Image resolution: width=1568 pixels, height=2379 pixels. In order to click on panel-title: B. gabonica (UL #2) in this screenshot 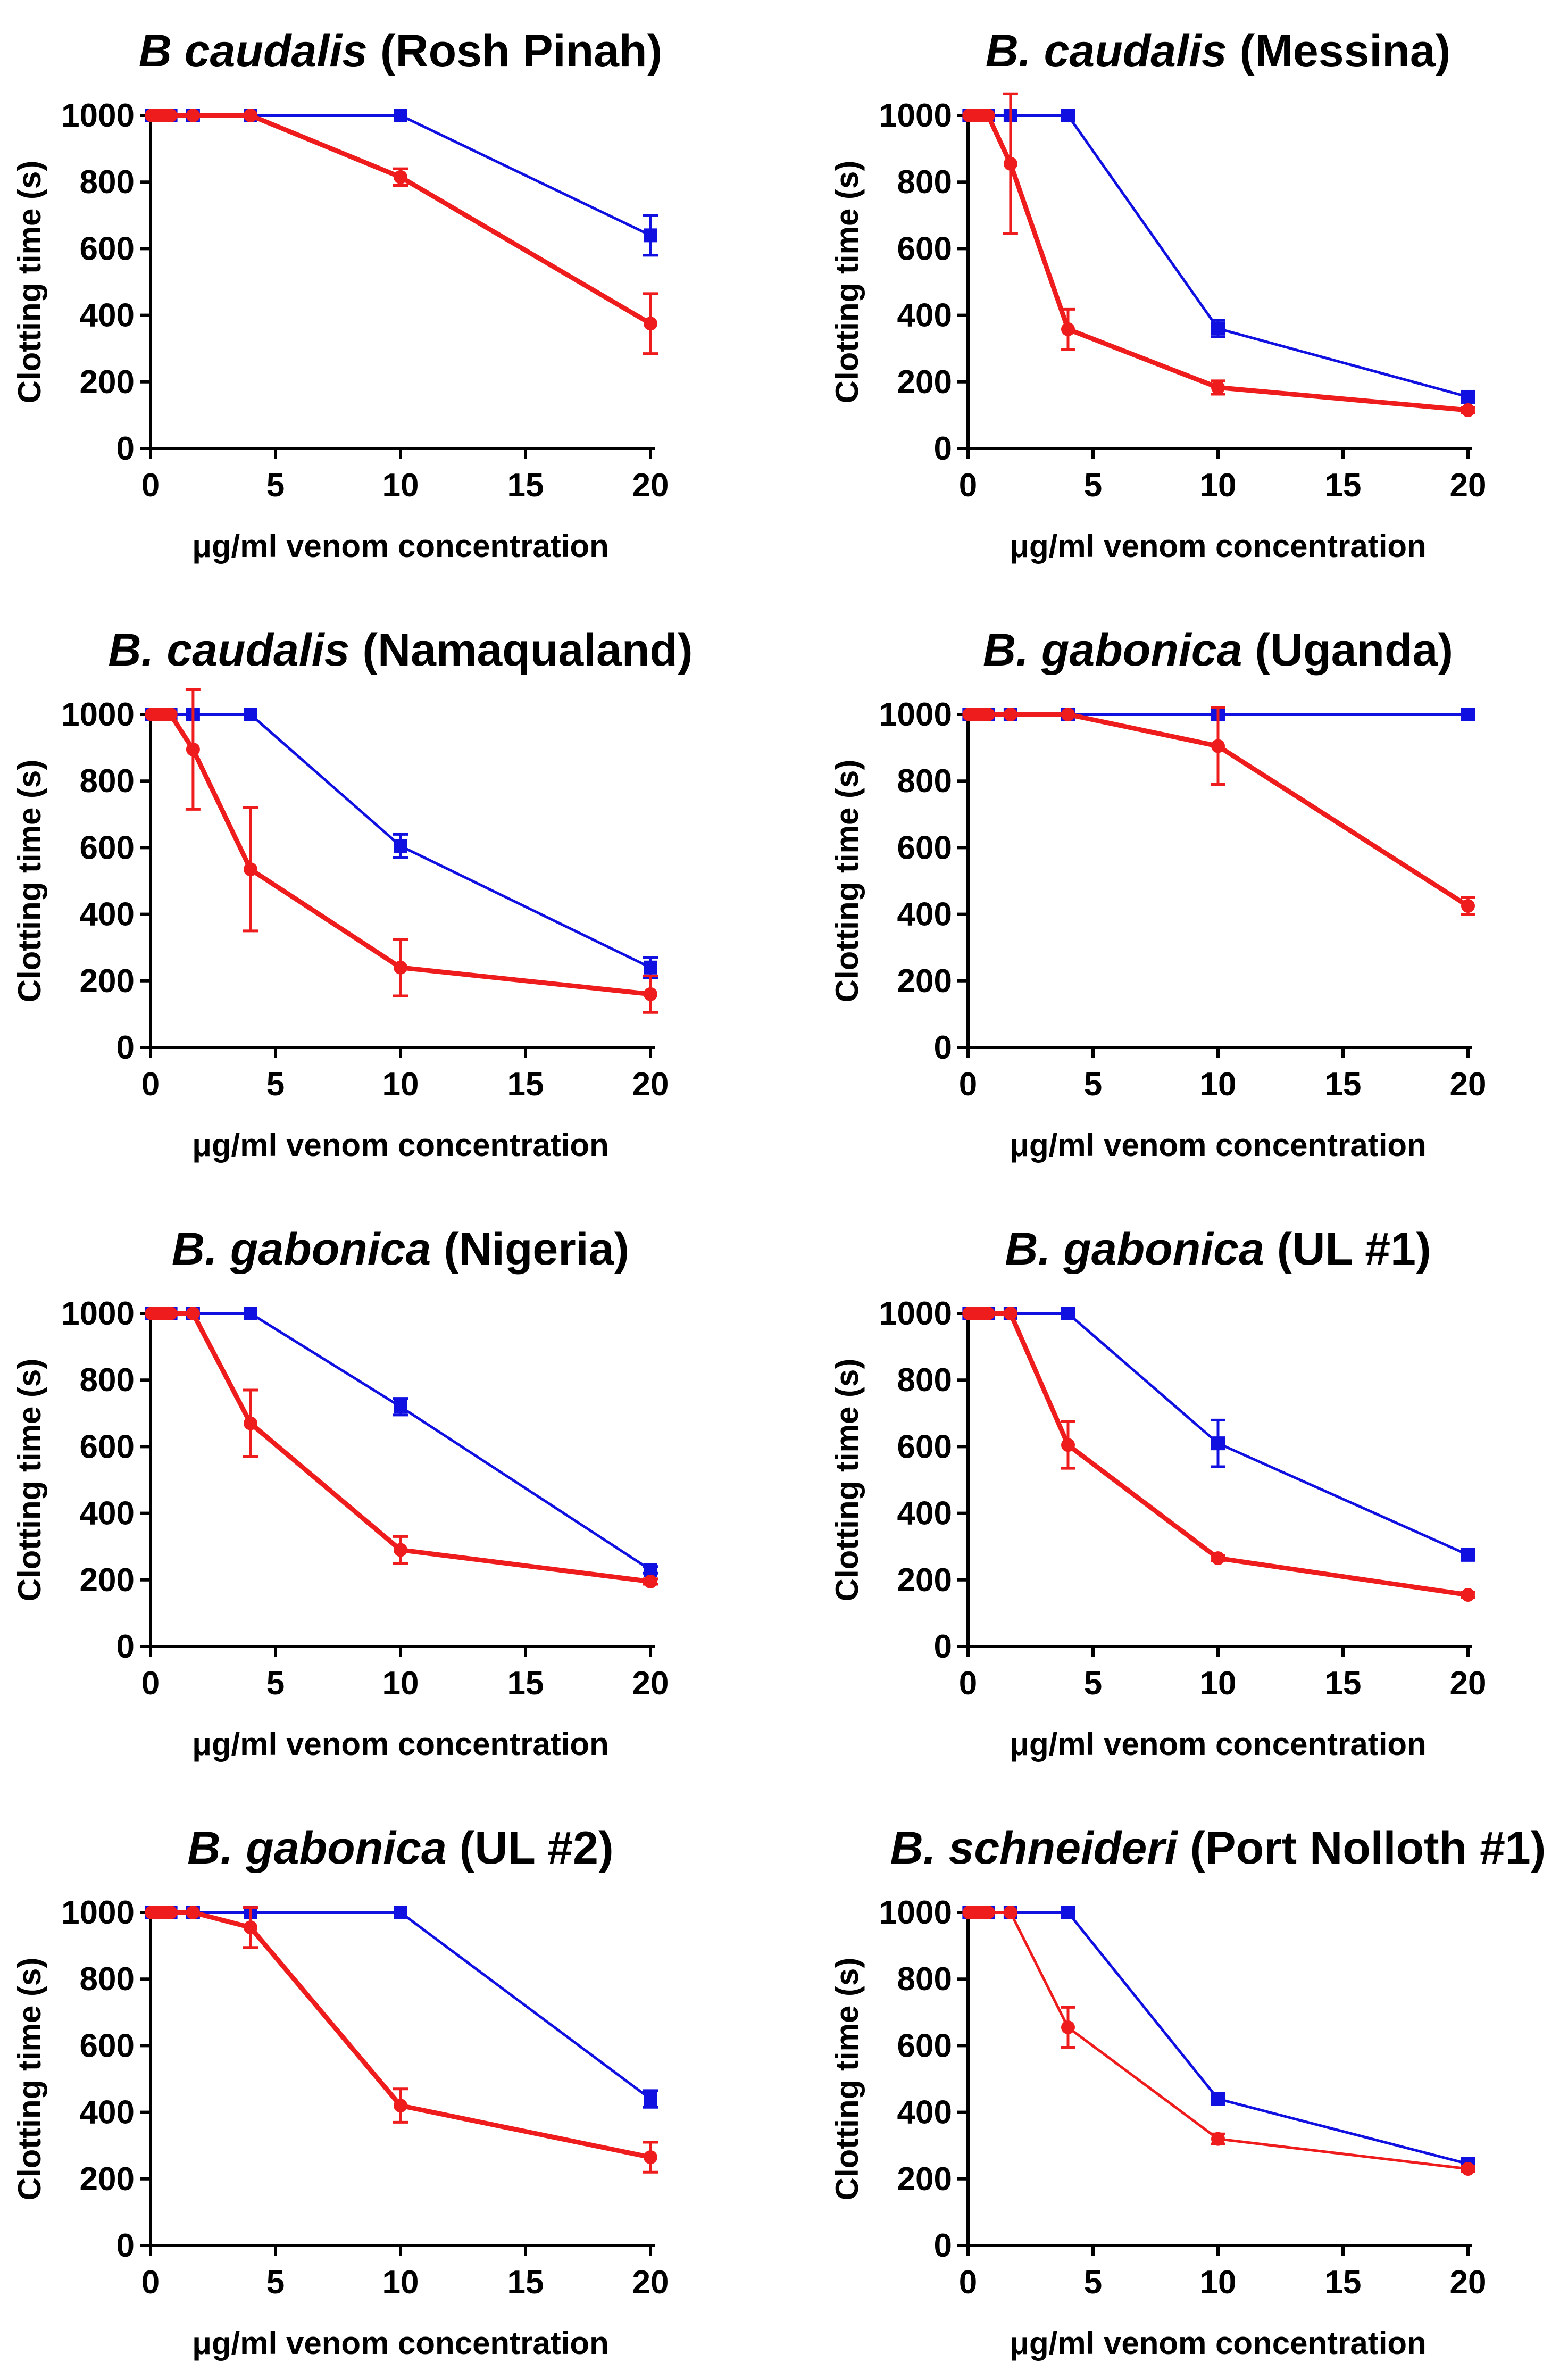, I will do `click(400, 1848)`.